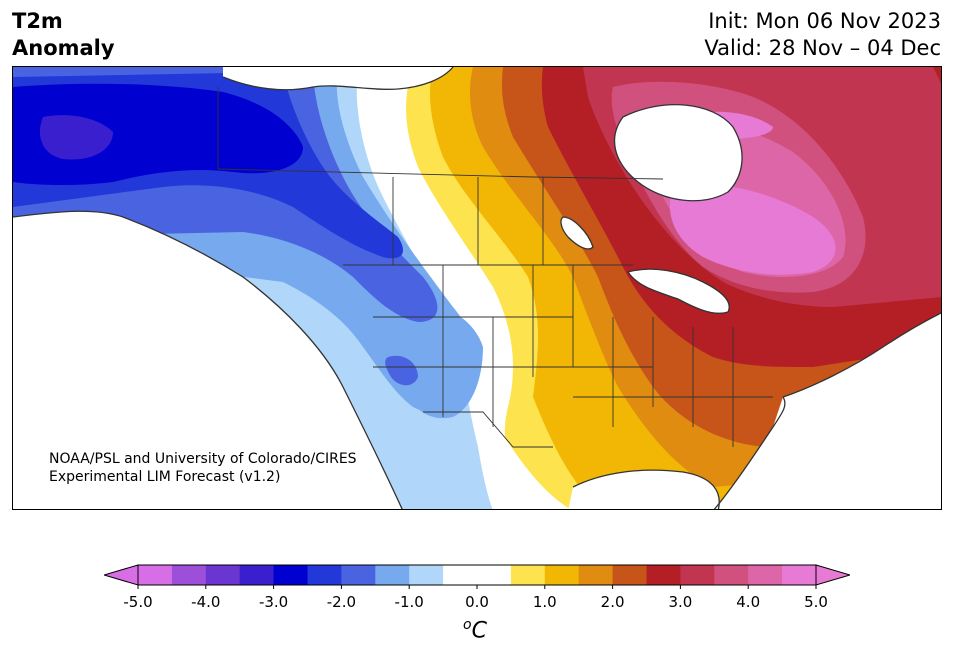 Image resolution: width=953 pixels, height=656 pixels. I want to click on colorbar-tick-label: 1.0, so click(545, 602).